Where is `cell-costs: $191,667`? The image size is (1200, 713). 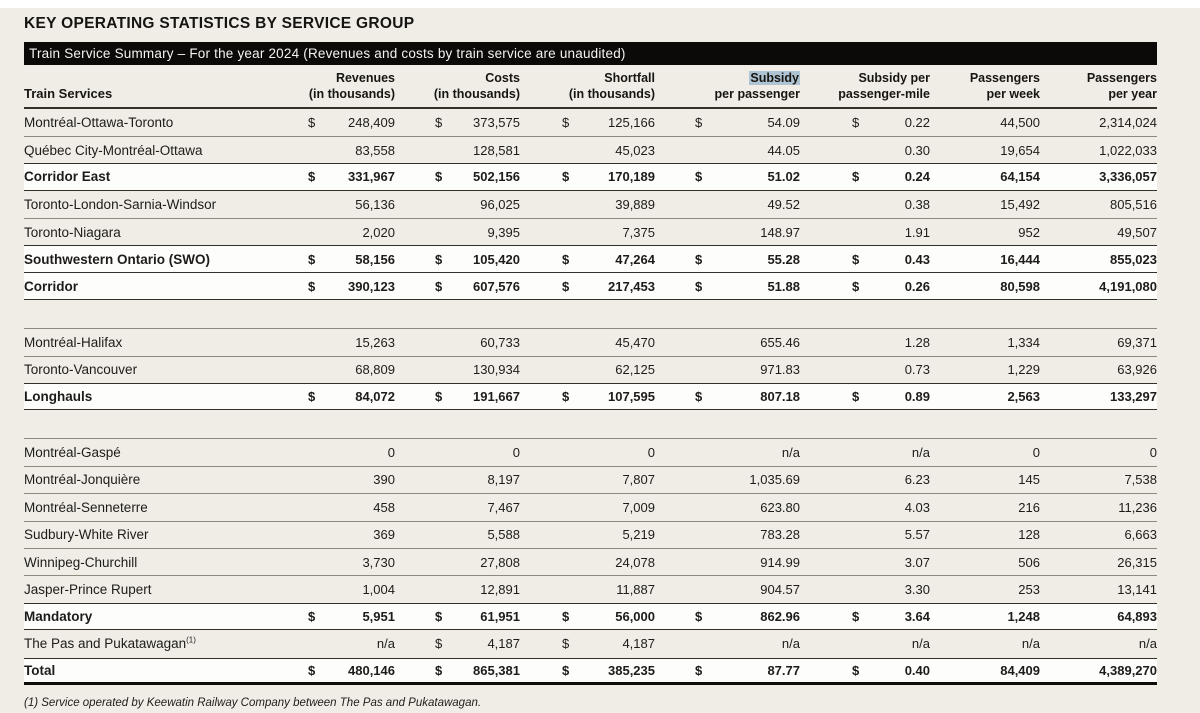 cell-costs: $191,667 is located at coordinates (457, 396).